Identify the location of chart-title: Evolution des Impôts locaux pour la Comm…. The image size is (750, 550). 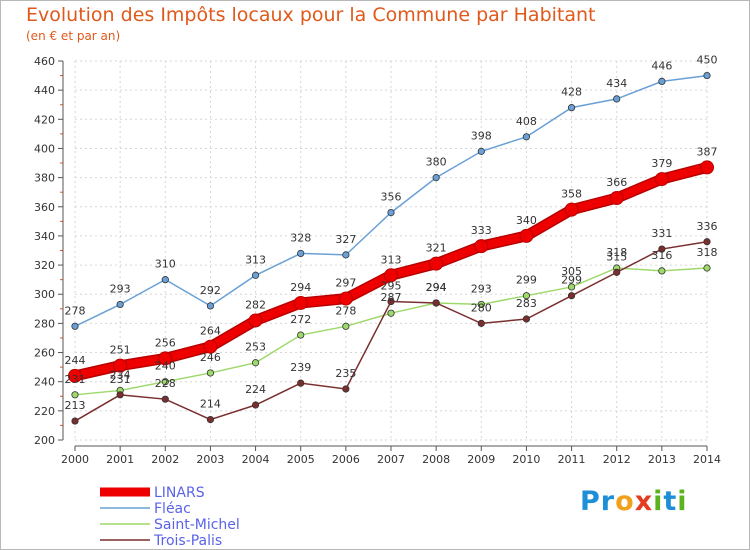
(311, 15).